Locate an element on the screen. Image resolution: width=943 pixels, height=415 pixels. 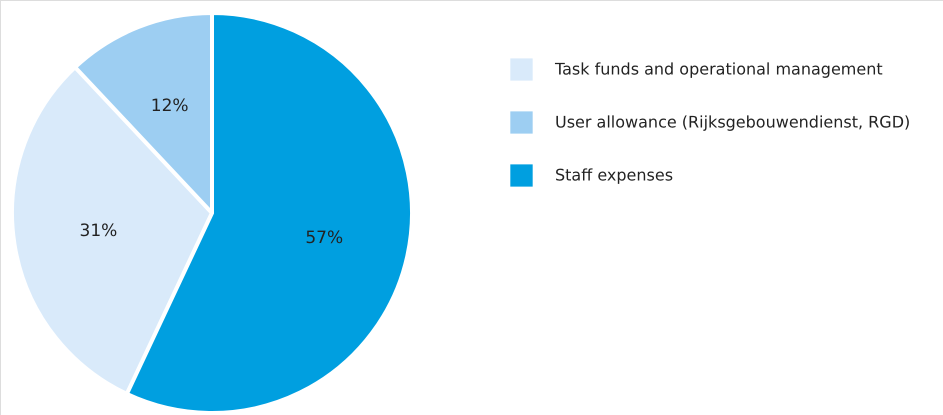
data-label: 12% is located at coordinates (169, 106).